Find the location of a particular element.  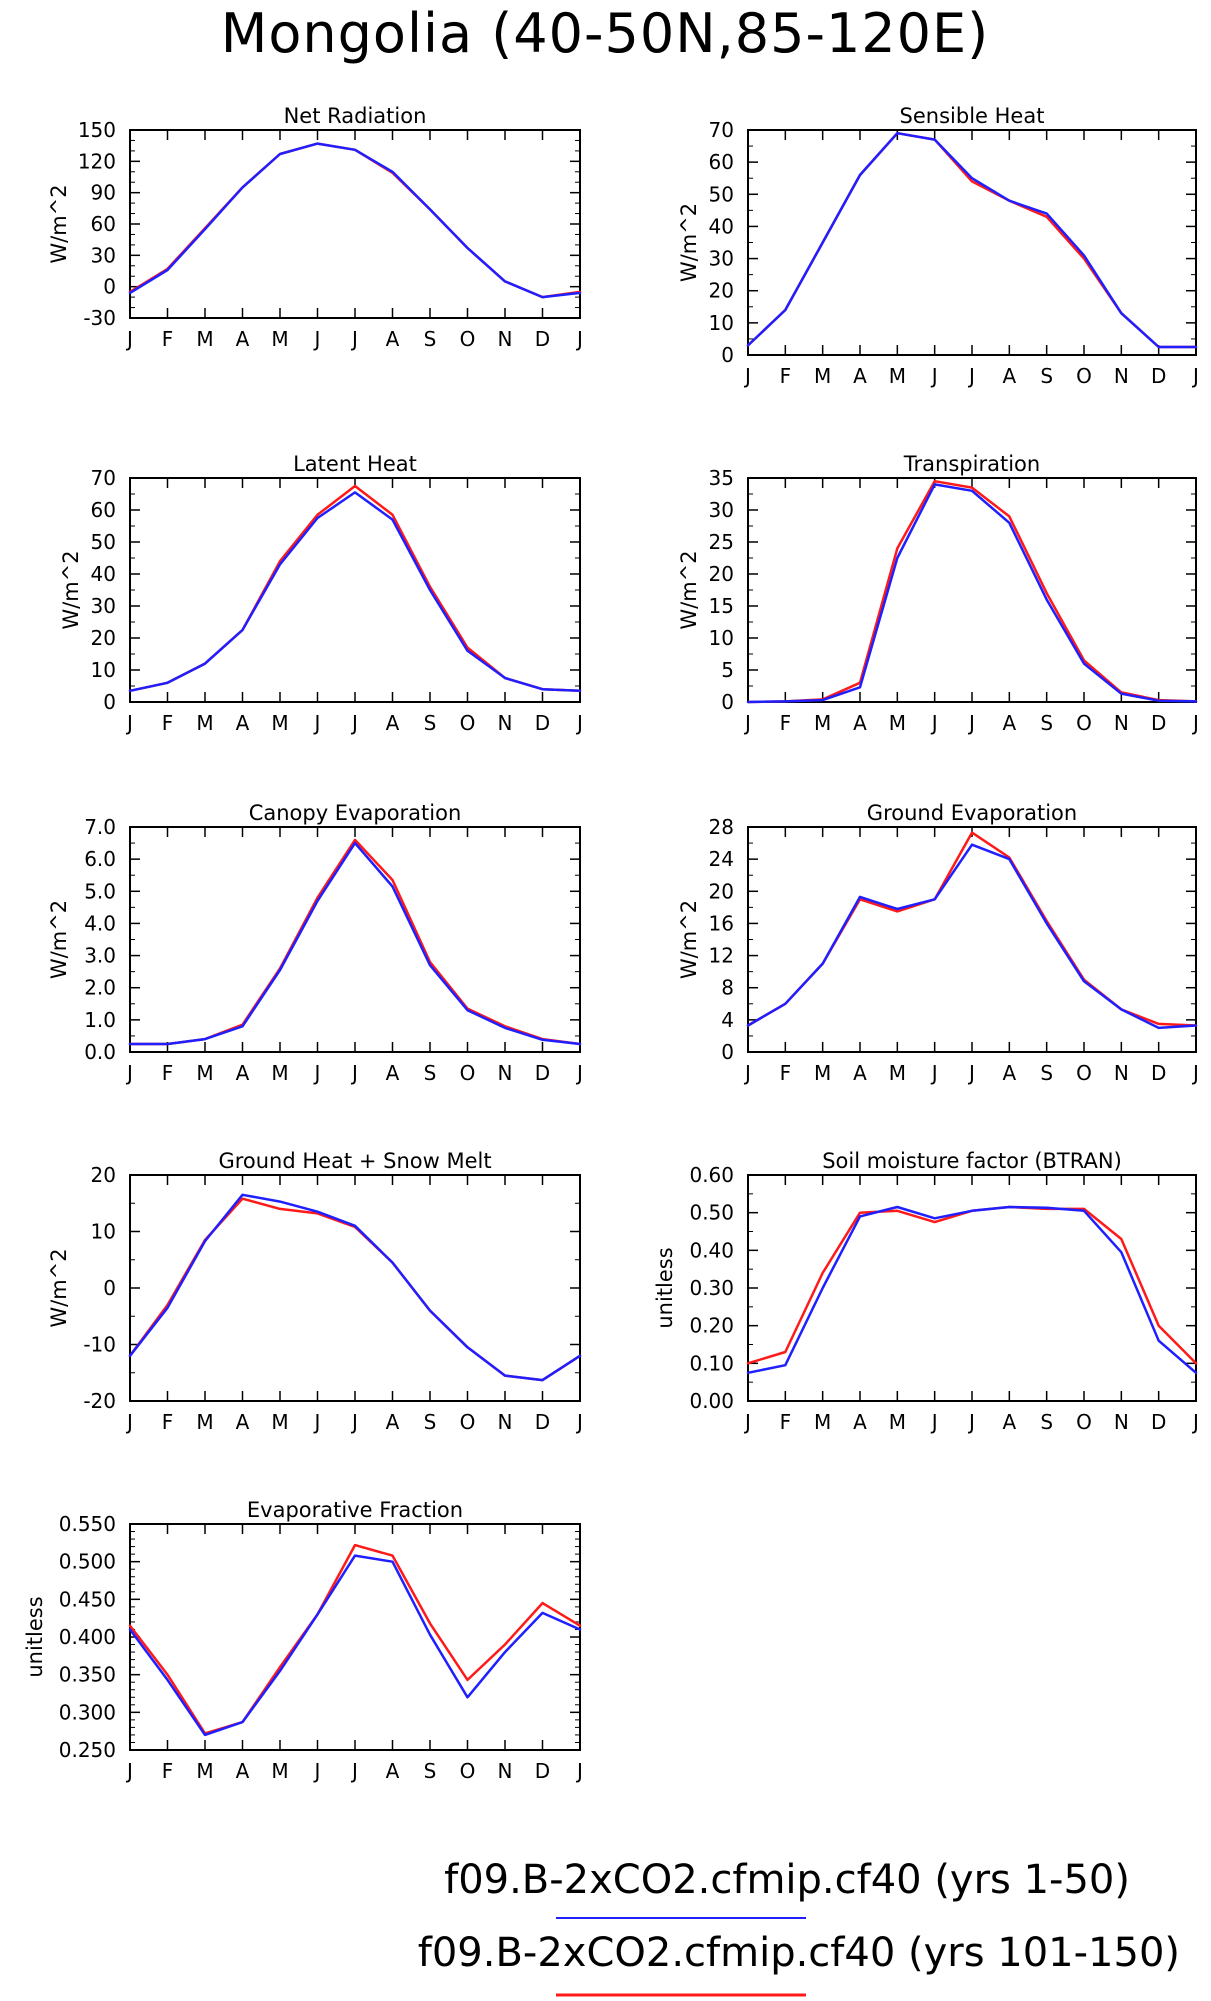

y-tick-label: -10 is located at coordinates (99, 1345).